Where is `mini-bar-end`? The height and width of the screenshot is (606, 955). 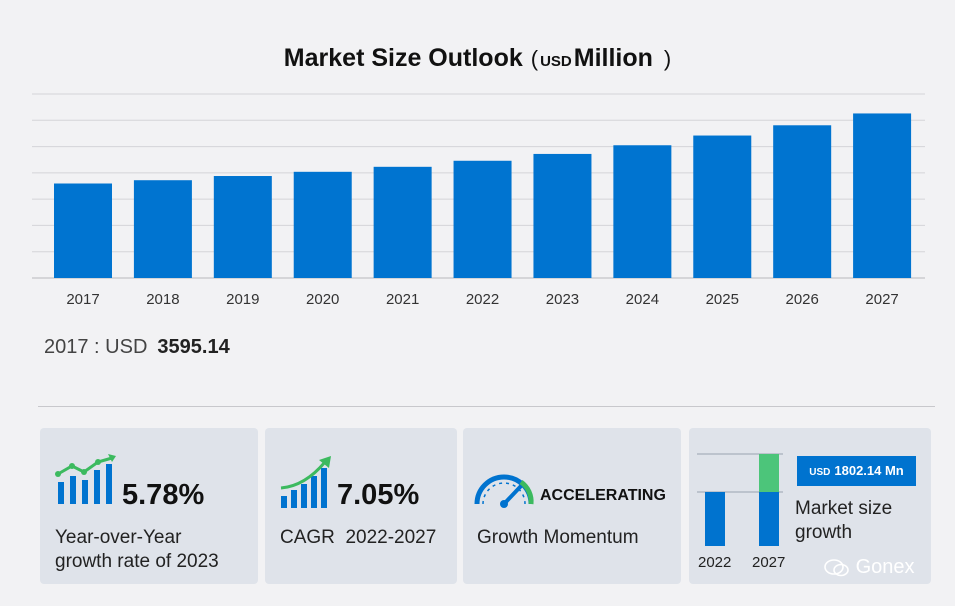
mini-bar-end is located at coordinates (769, 519).